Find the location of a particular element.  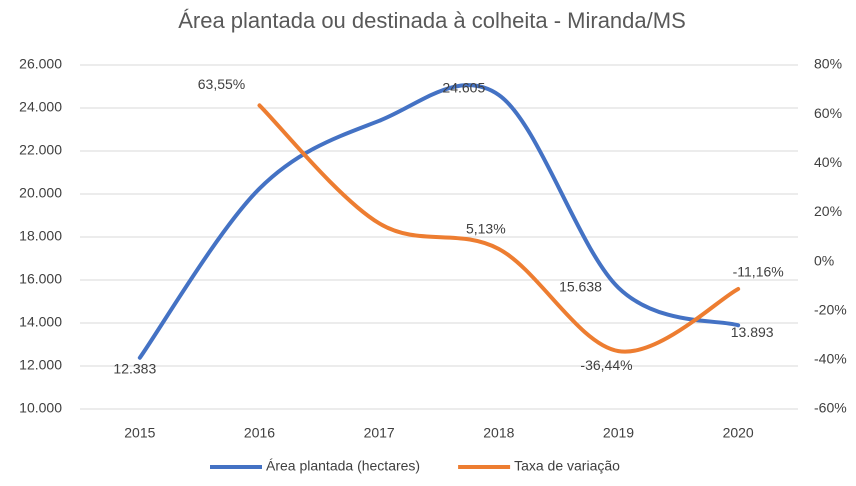

x-tick-label: 2015 is located at coordinates (139, 433).